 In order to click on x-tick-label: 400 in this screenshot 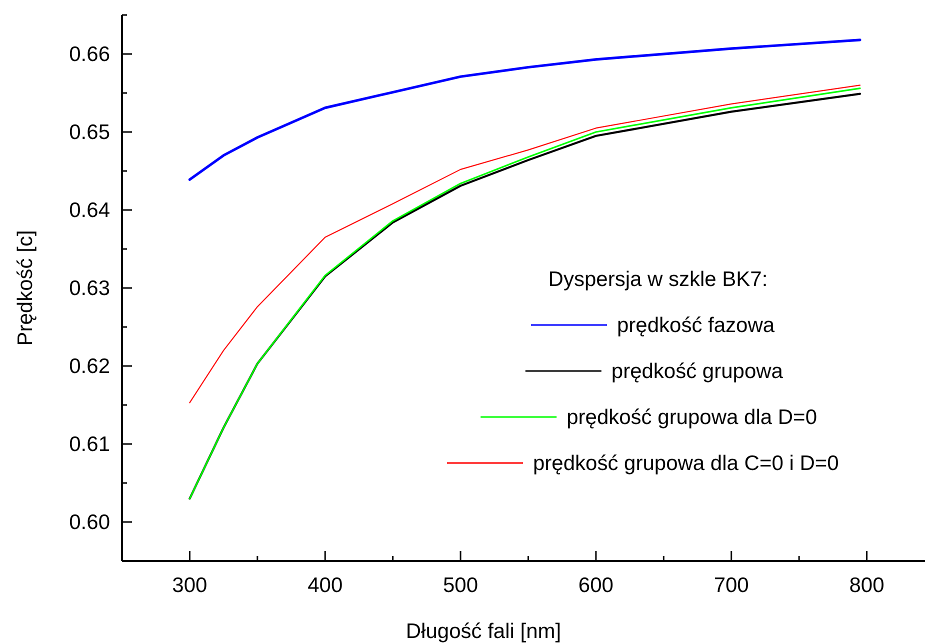, I will do `click(325, 585)`.